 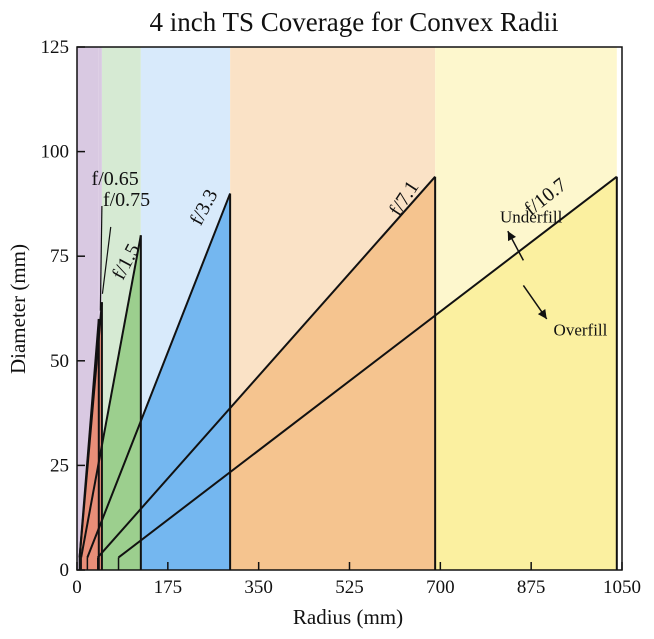 What do you see at coordinates (126, 200) in the screenshot?
I see `series-label-f-0-75: f/0.75` at bounding box center [126, 200].